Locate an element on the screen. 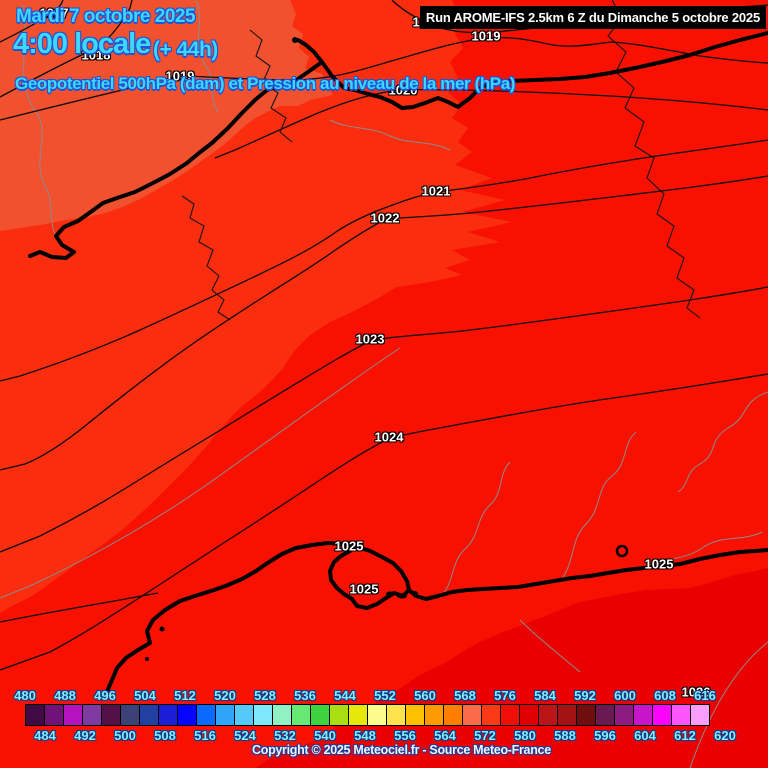 This screenshot has width=768, height=768. scale-swatches is located at coordinates (367, 715).